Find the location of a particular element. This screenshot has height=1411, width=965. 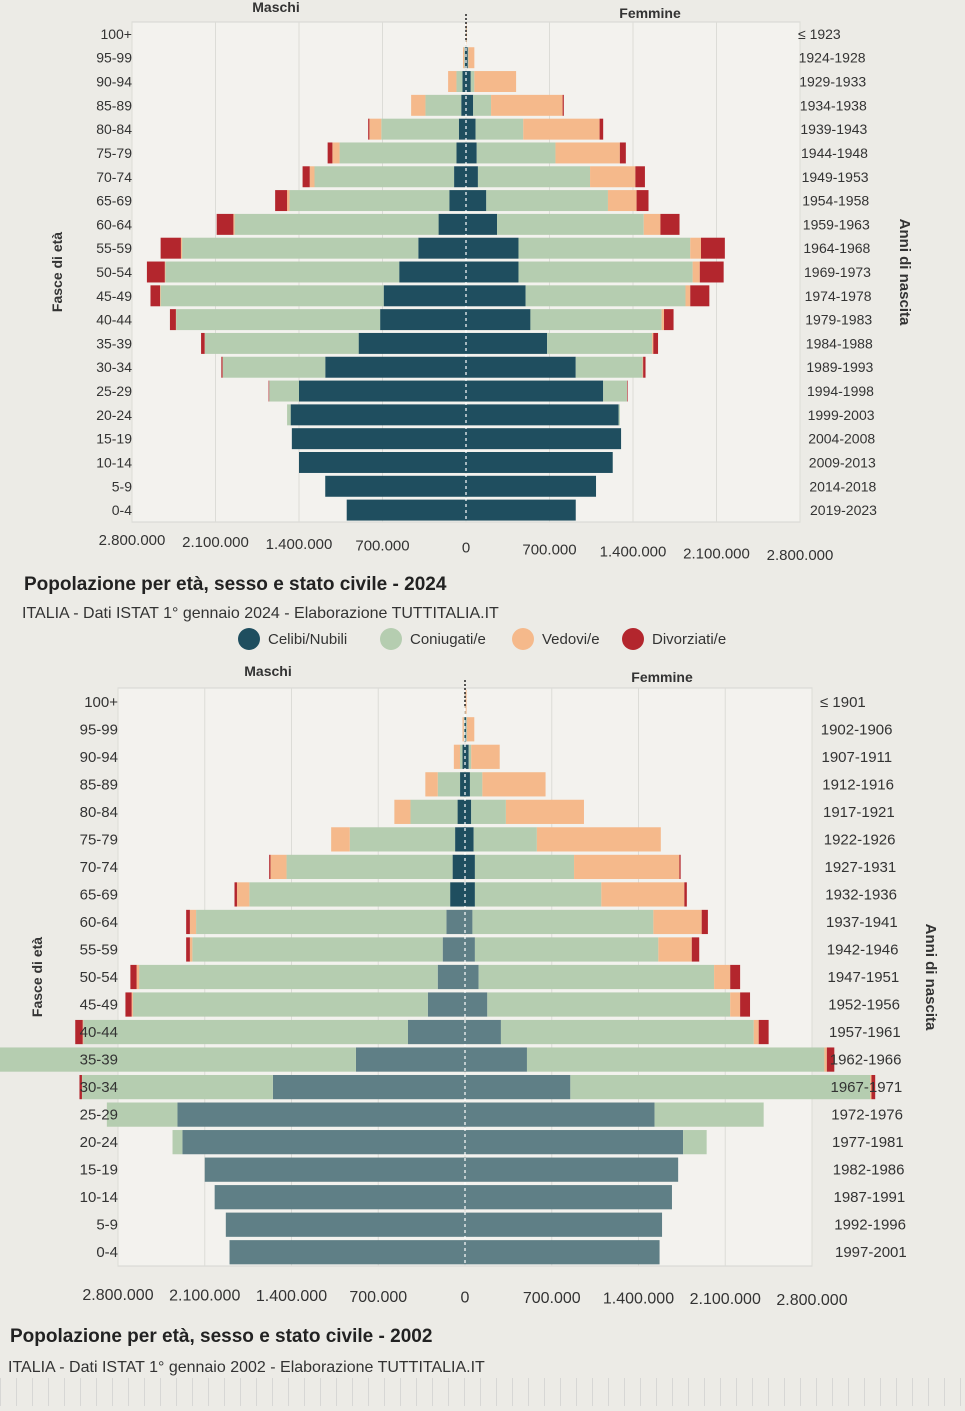

birth-year-label: 1972-1976 is located at coordinates (867, 1115).